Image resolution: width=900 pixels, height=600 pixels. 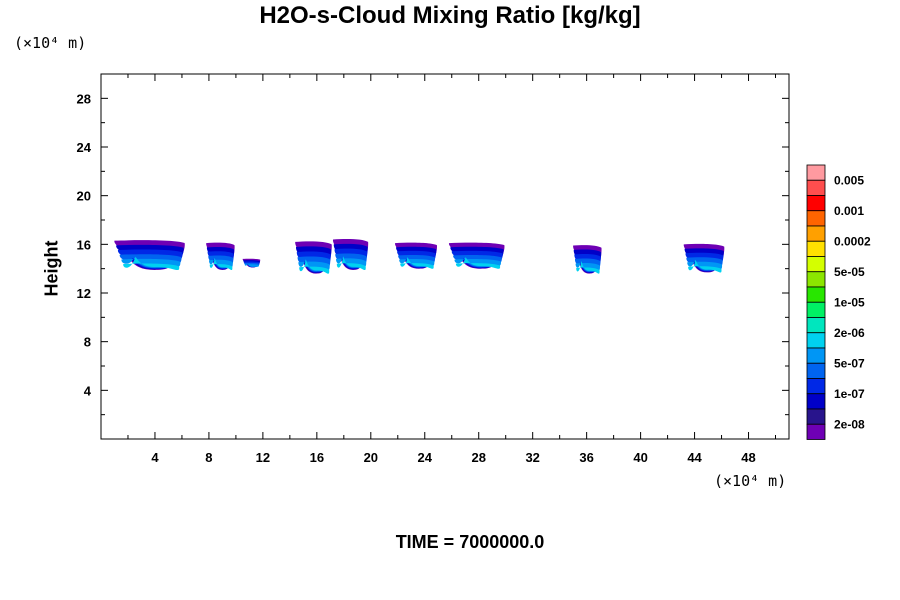 What do you see at coordinates (450, 15) in the screenshot?
I see `chart-title: H2O-s-Cloud Mixing Ratio [kg/kg]` at bounding box center [450, 15].